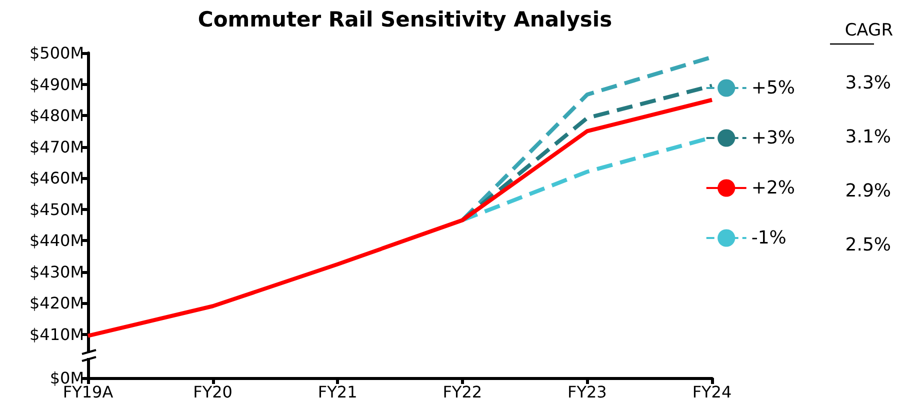 The height and width of the screenshot is (409, 905). What do you see at coordinates (773, 88) in the screenshot?
I see `legend-label: +5%` at bounding box center [773, 88].